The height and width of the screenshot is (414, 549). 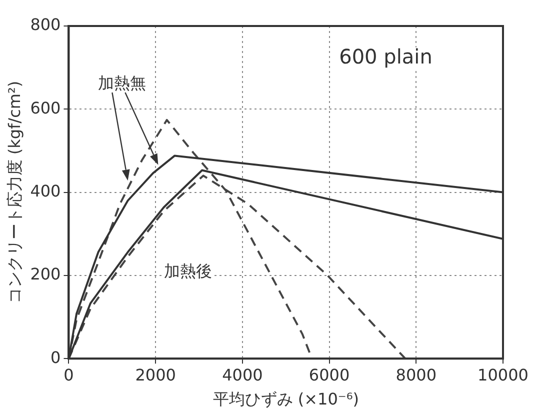 What do you see at coordinates (155, 374) in the screenshot?
I see `x-tick-label: 2000` at bounding box center [155, 374].